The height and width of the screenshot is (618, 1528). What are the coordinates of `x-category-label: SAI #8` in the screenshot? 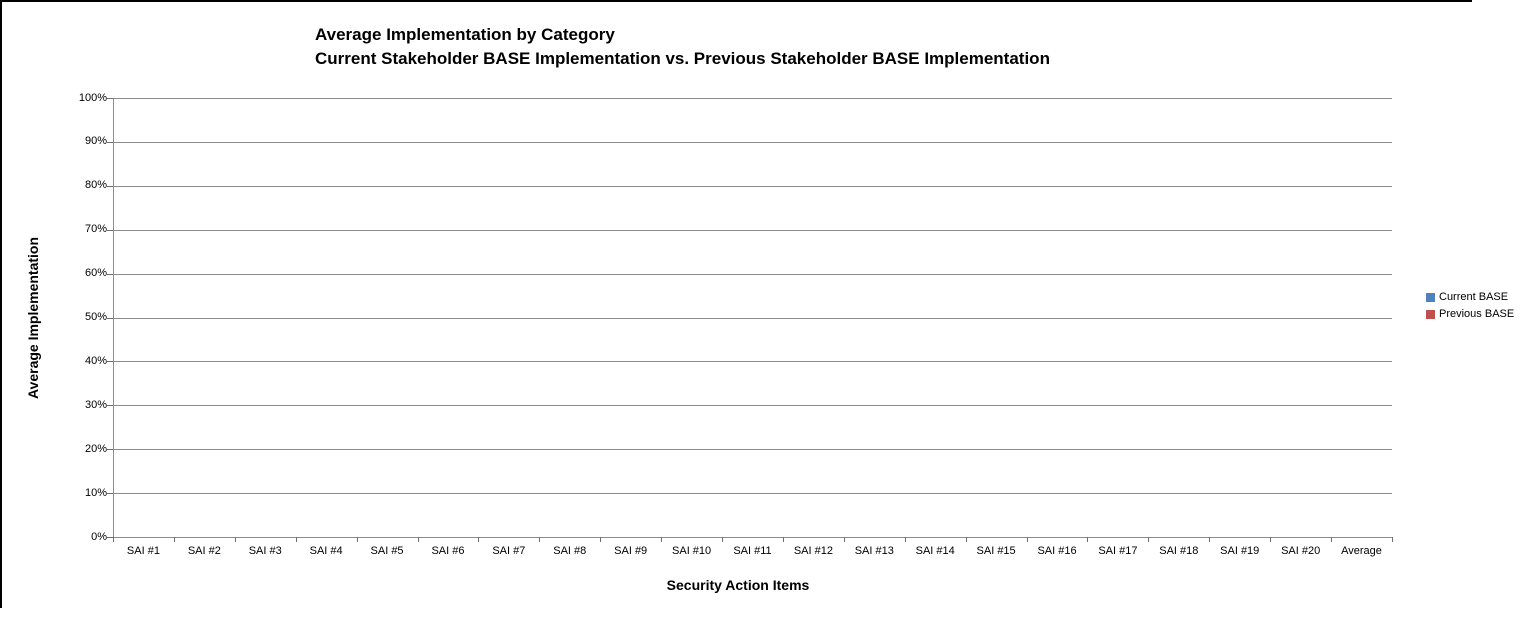 It's located at (570, 551).